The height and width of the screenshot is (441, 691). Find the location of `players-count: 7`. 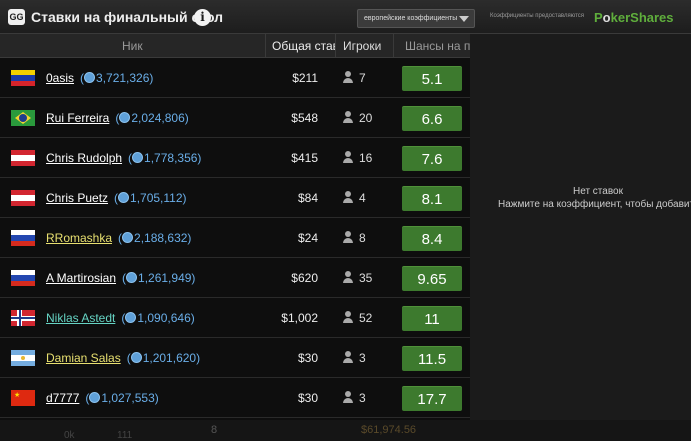

players-count: 7 is located at coordinates (362, 78).